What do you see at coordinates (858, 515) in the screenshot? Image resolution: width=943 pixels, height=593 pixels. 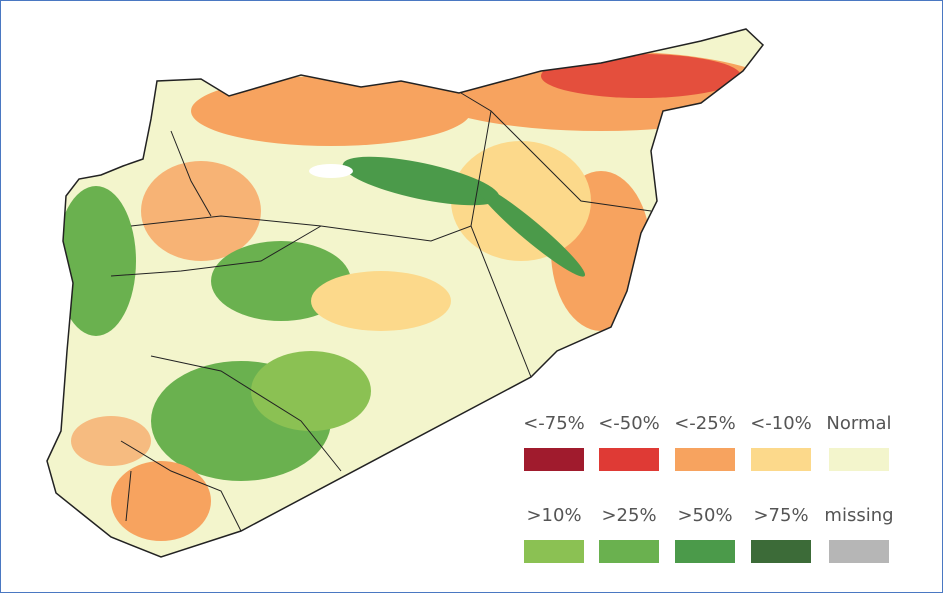 I see `legend-label: missing` at bounding box center [858, 515].